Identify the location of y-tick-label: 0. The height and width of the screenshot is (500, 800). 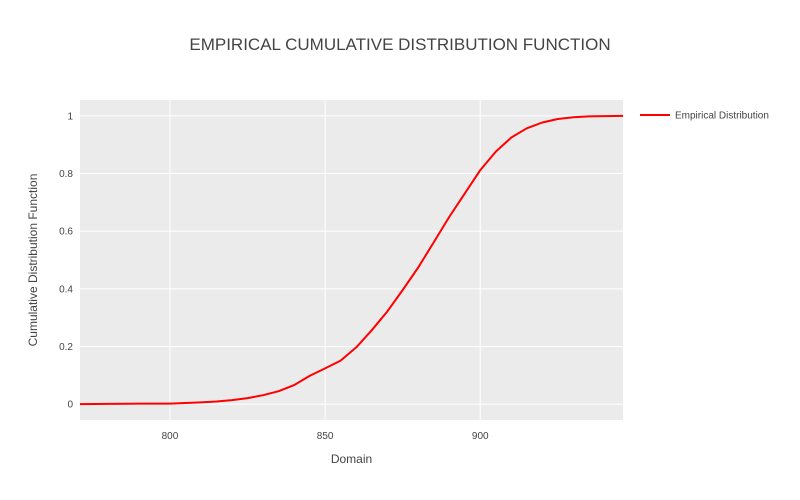
(70, 405).